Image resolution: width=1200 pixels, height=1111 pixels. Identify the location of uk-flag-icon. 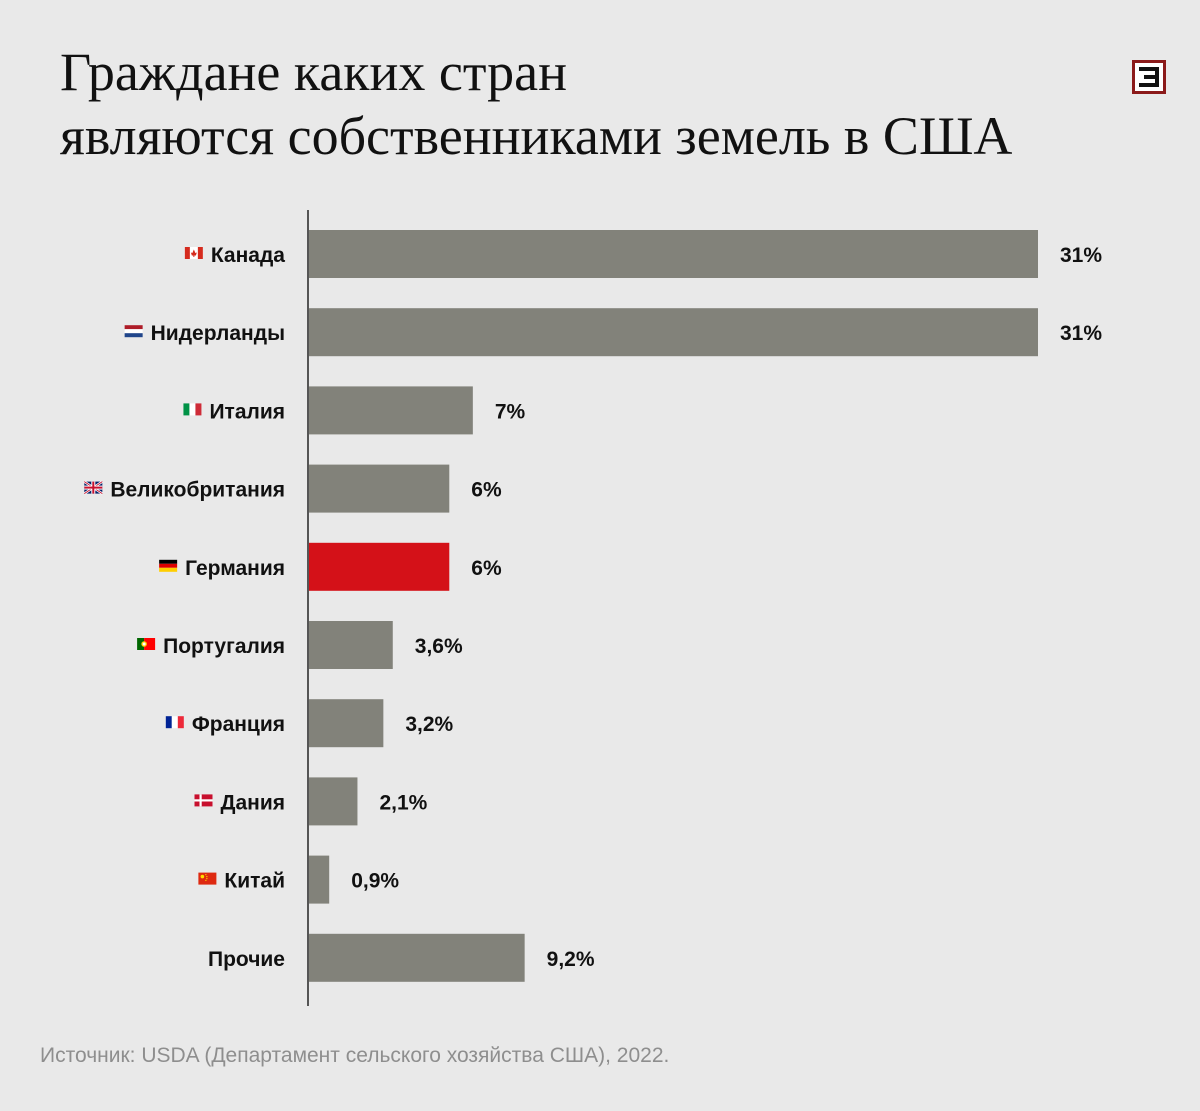
(93, 487).